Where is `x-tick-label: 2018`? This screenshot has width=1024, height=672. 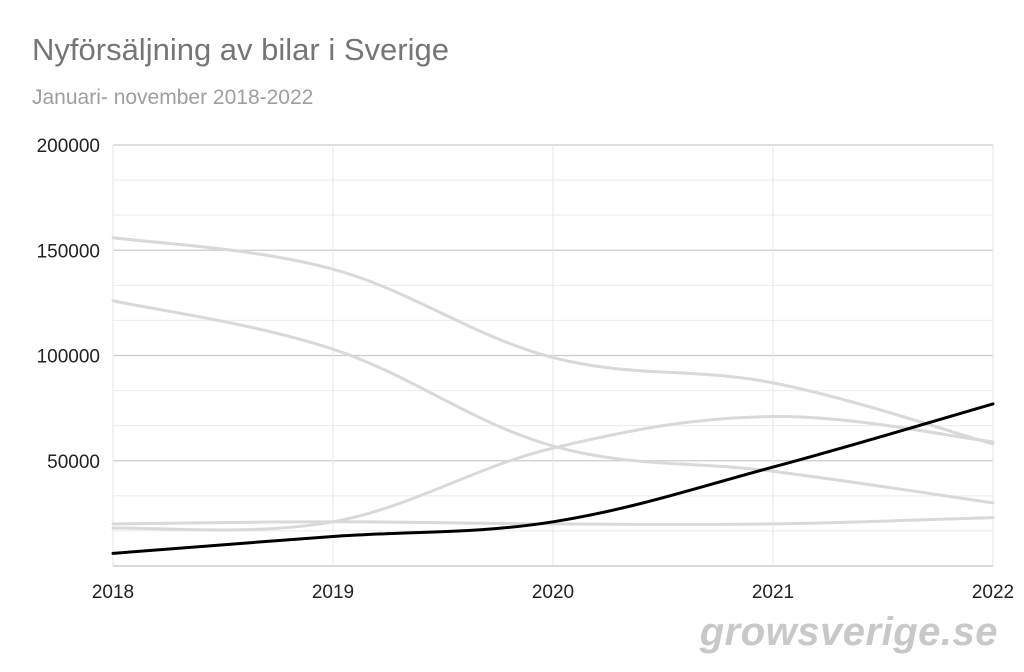 x-tick-label: 2018 is located at coordinates (113, 592).